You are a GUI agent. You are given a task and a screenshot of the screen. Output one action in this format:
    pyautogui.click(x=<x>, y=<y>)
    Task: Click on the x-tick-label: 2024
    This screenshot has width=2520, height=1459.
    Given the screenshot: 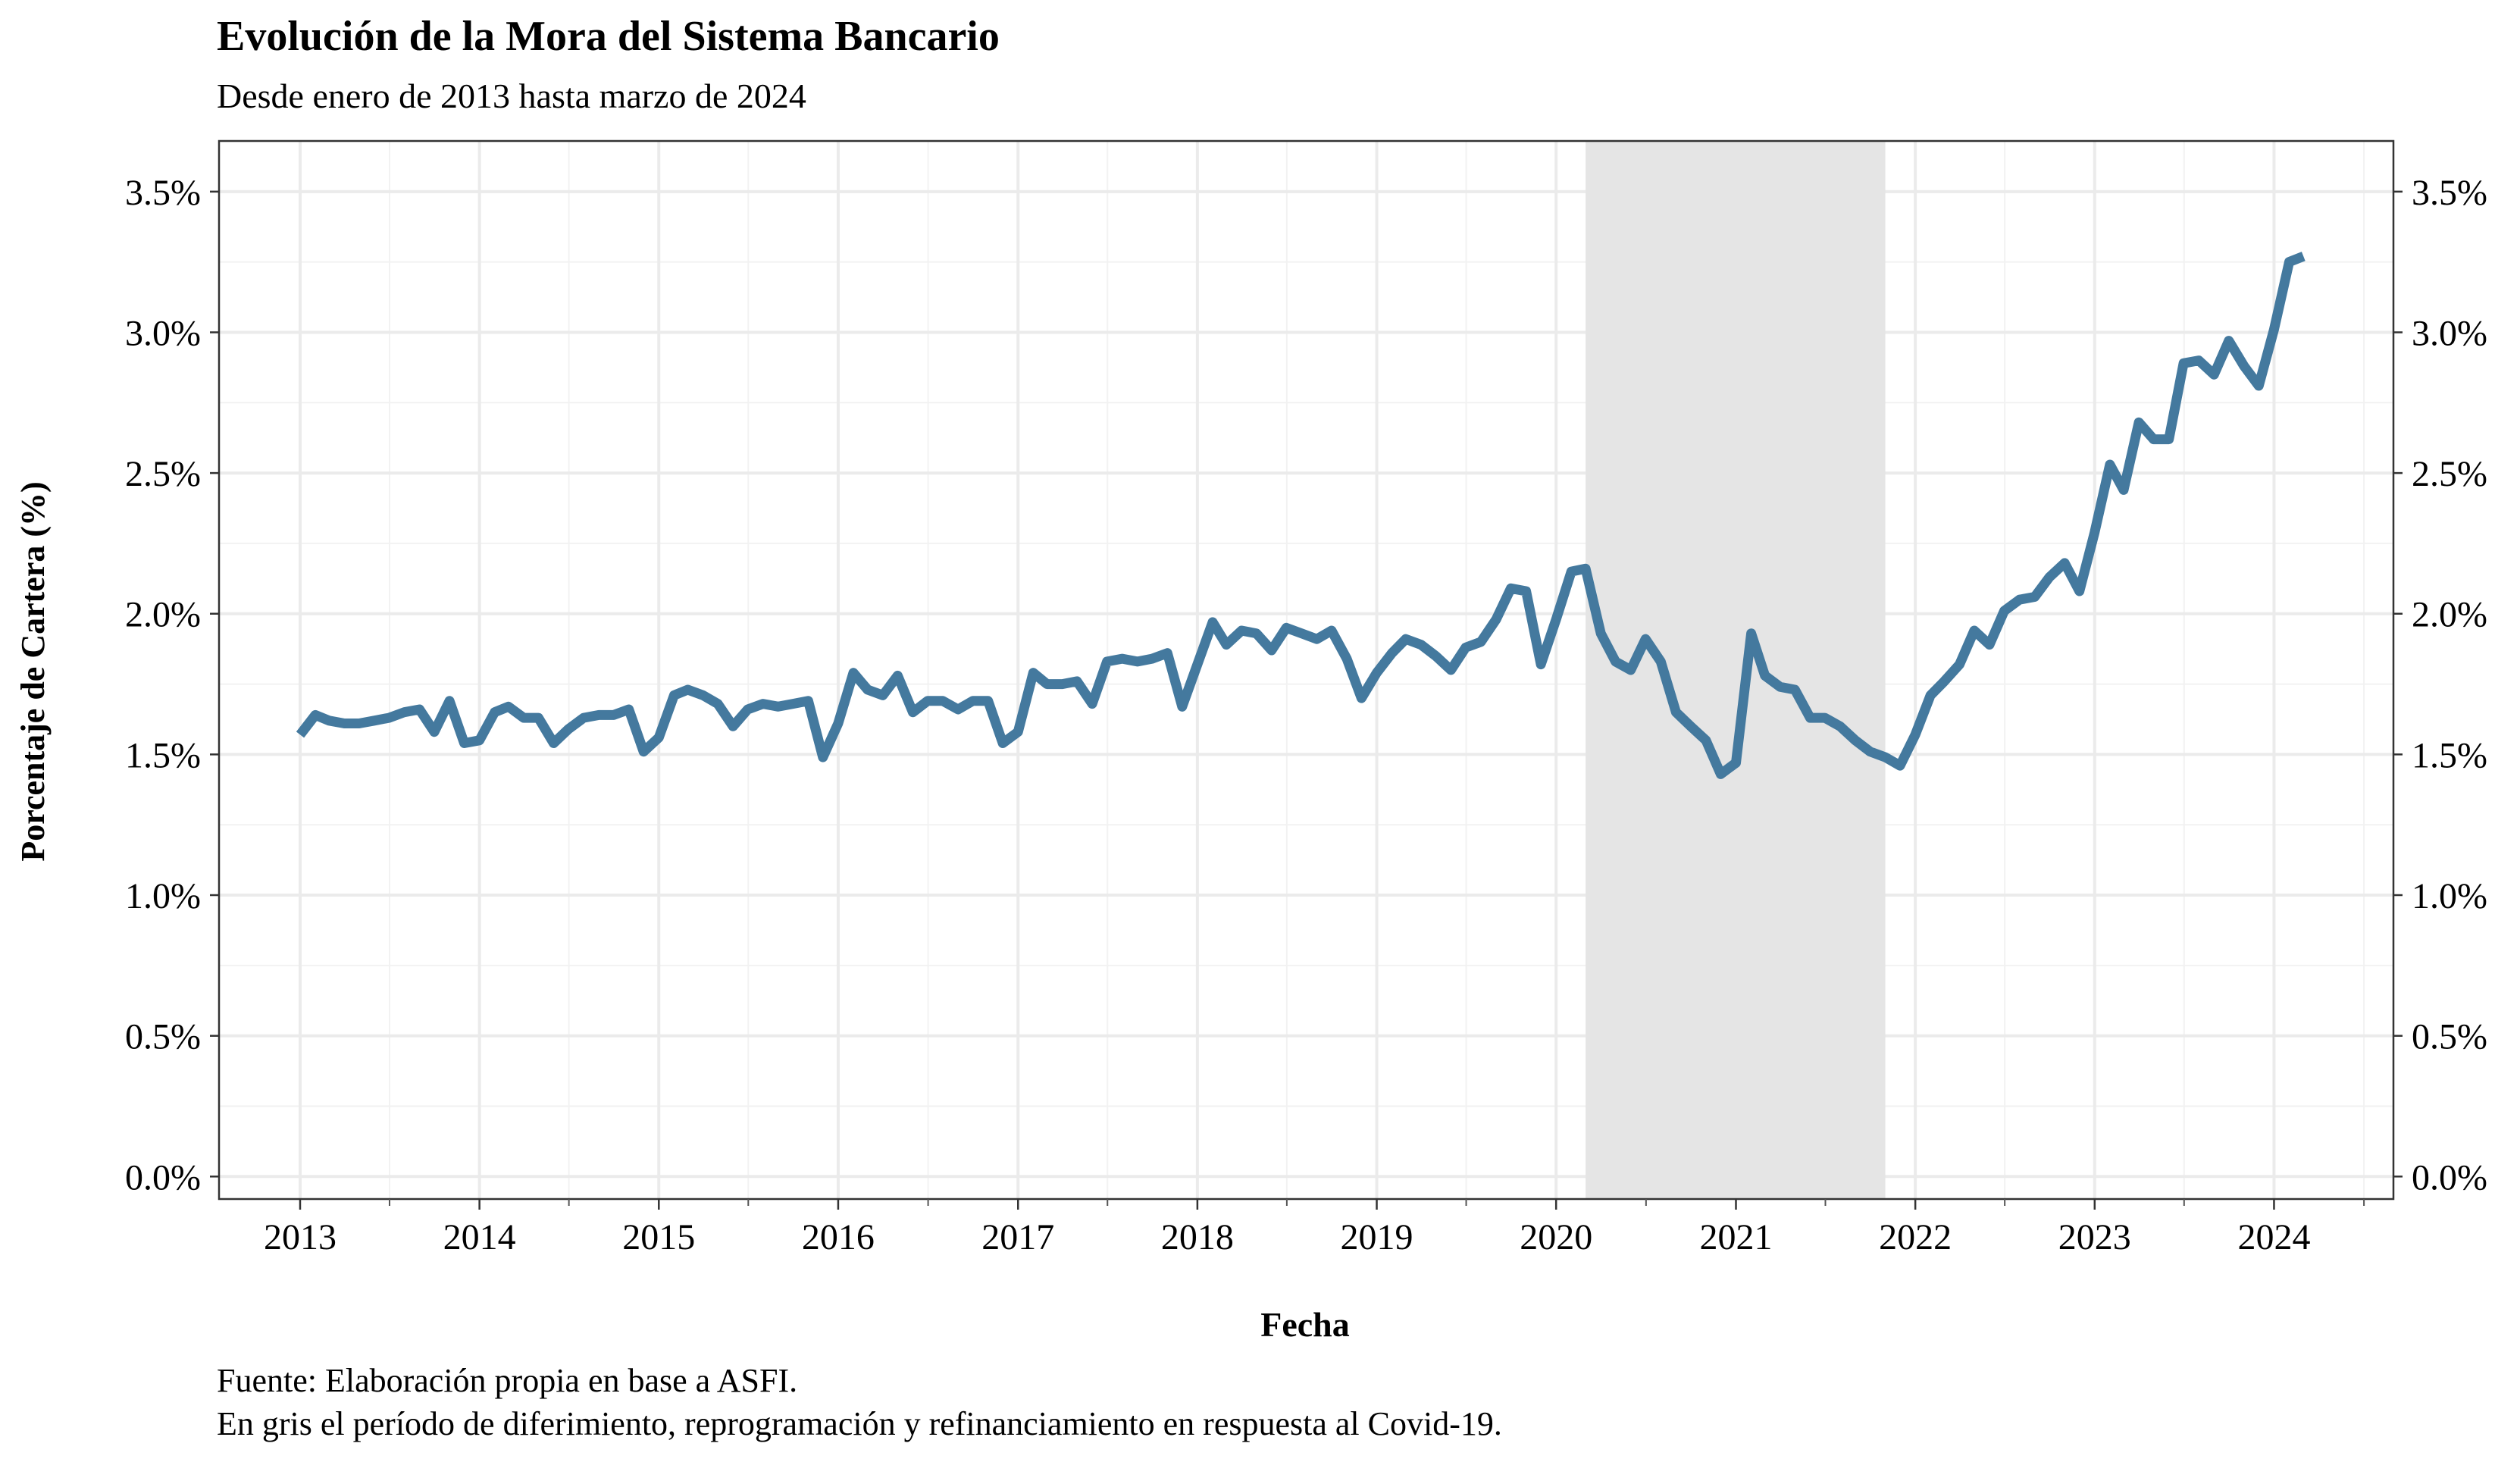 What is the action you would take?
    pyautogui.click(x=2273, y=1237)
    